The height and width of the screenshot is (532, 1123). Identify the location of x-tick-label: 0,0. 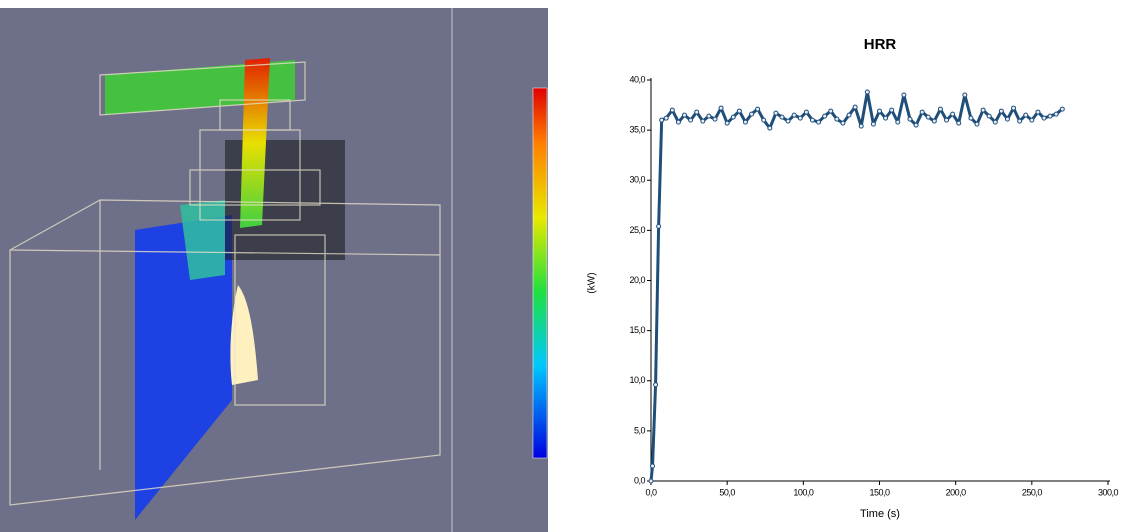
(651, 492).